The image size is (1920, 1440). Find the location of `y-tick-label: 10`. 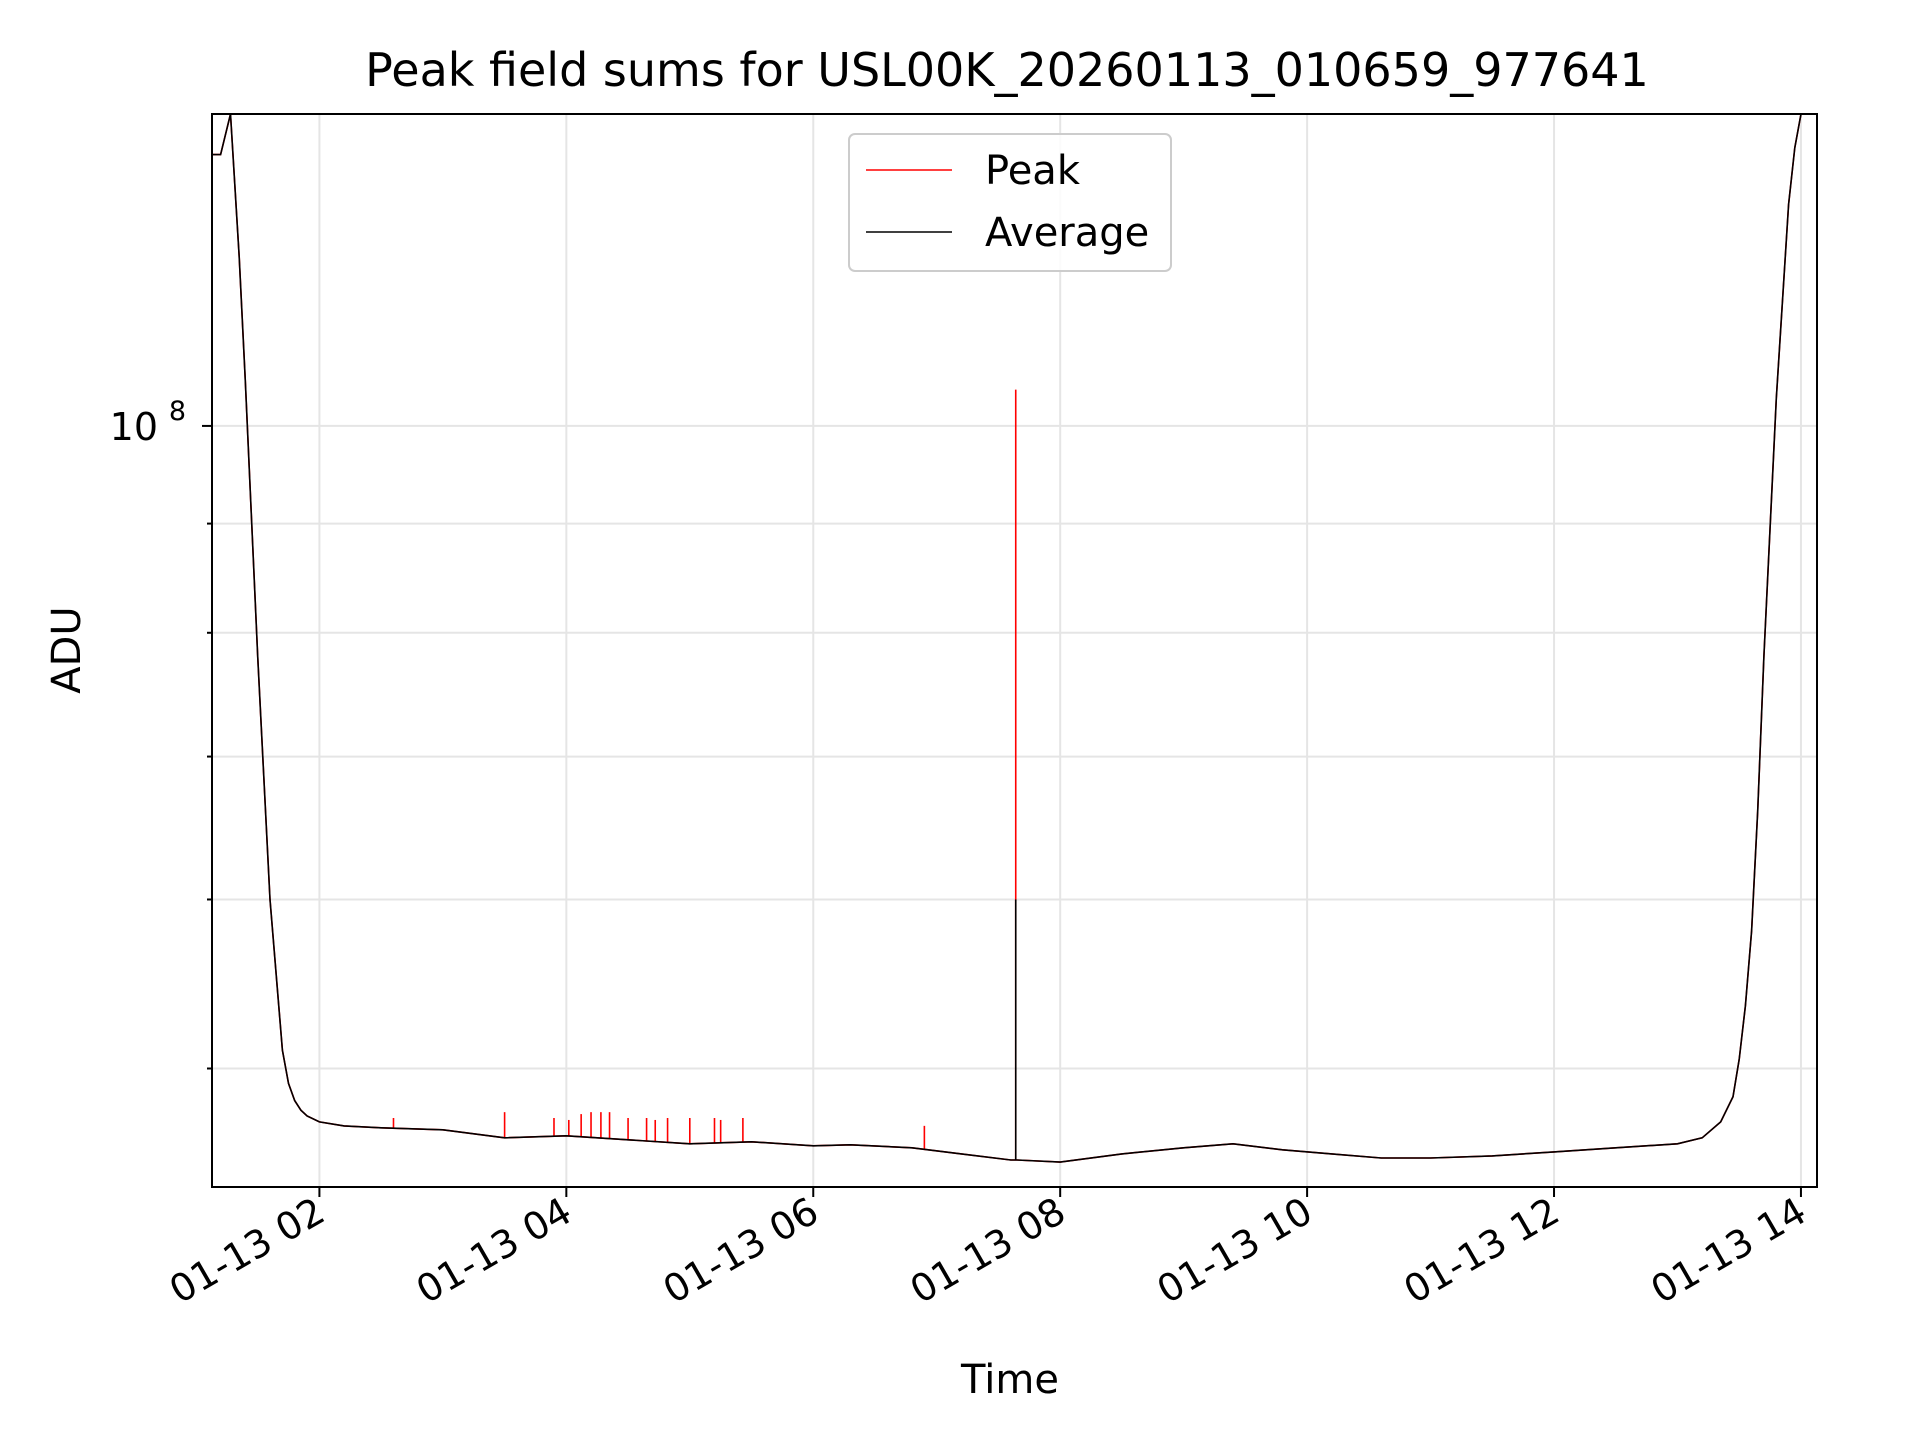

y-tick-label: 10 is located at coordinates (134, 427).